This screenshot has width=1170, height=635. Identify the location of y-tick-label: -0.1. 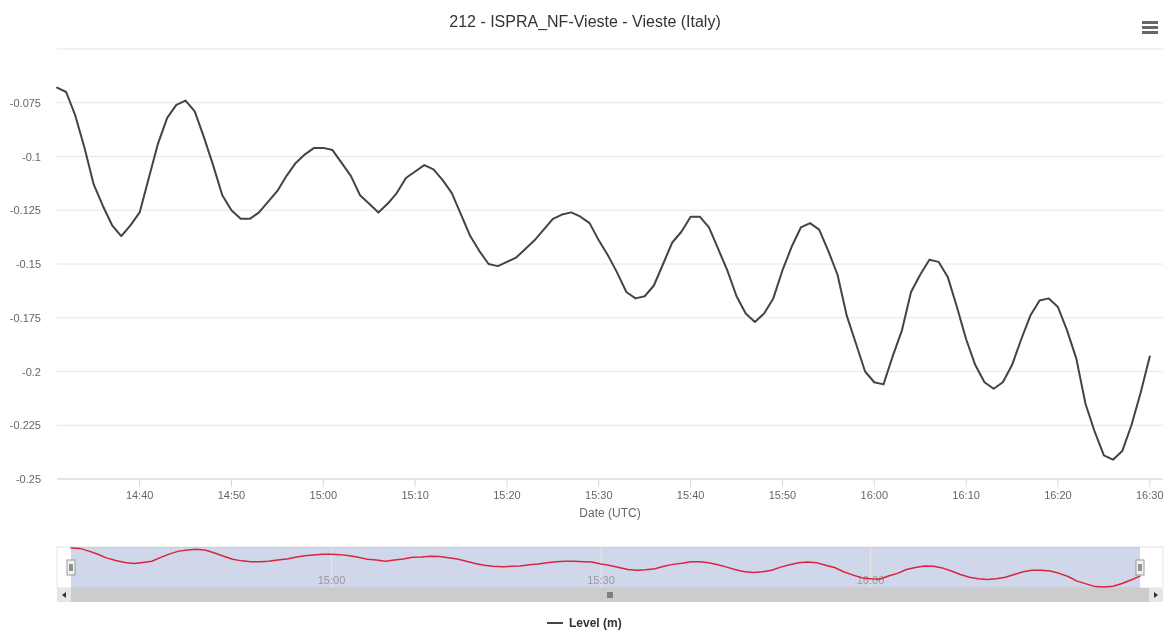
(31, 156).